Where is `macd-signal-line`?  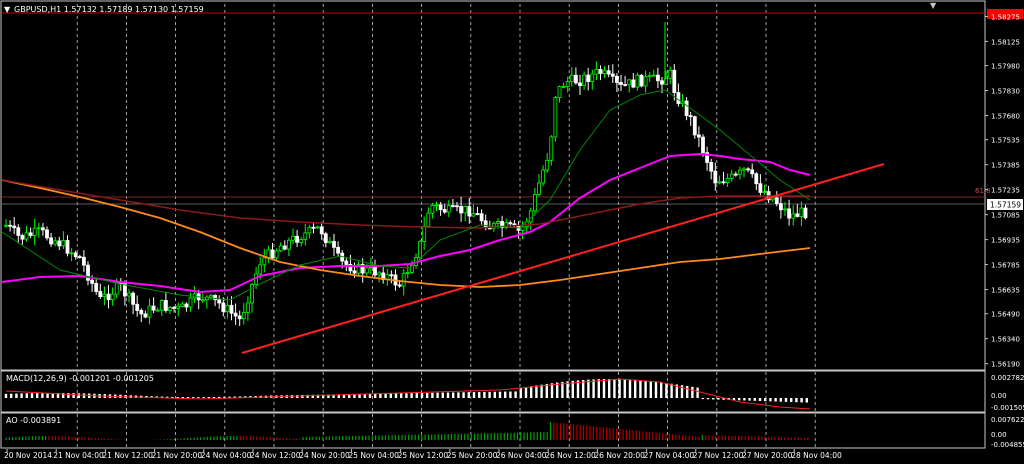
macd-signal-line is located at coordinates (408, 394).